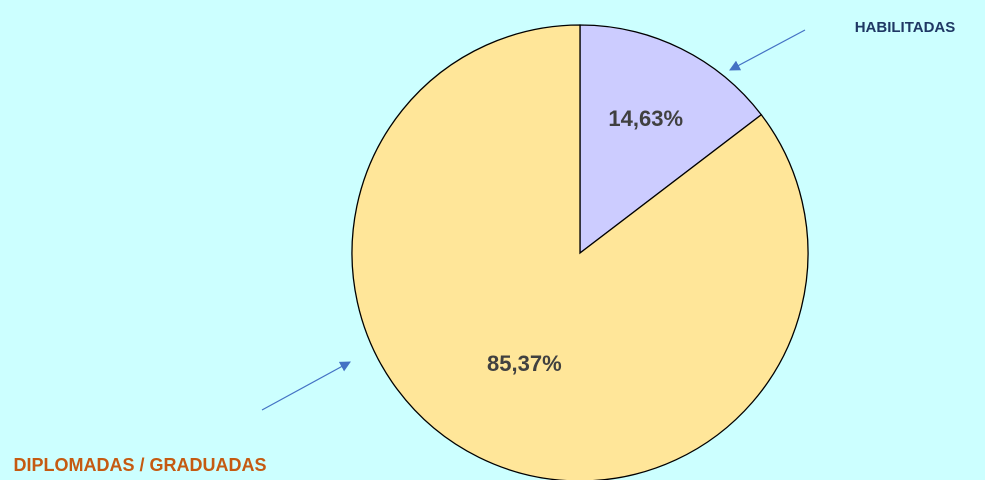 This screenshot has width=985, height=480. Describe the element at coordinates (671, 139) in the screenshot. I see `pie-slice` at that location.